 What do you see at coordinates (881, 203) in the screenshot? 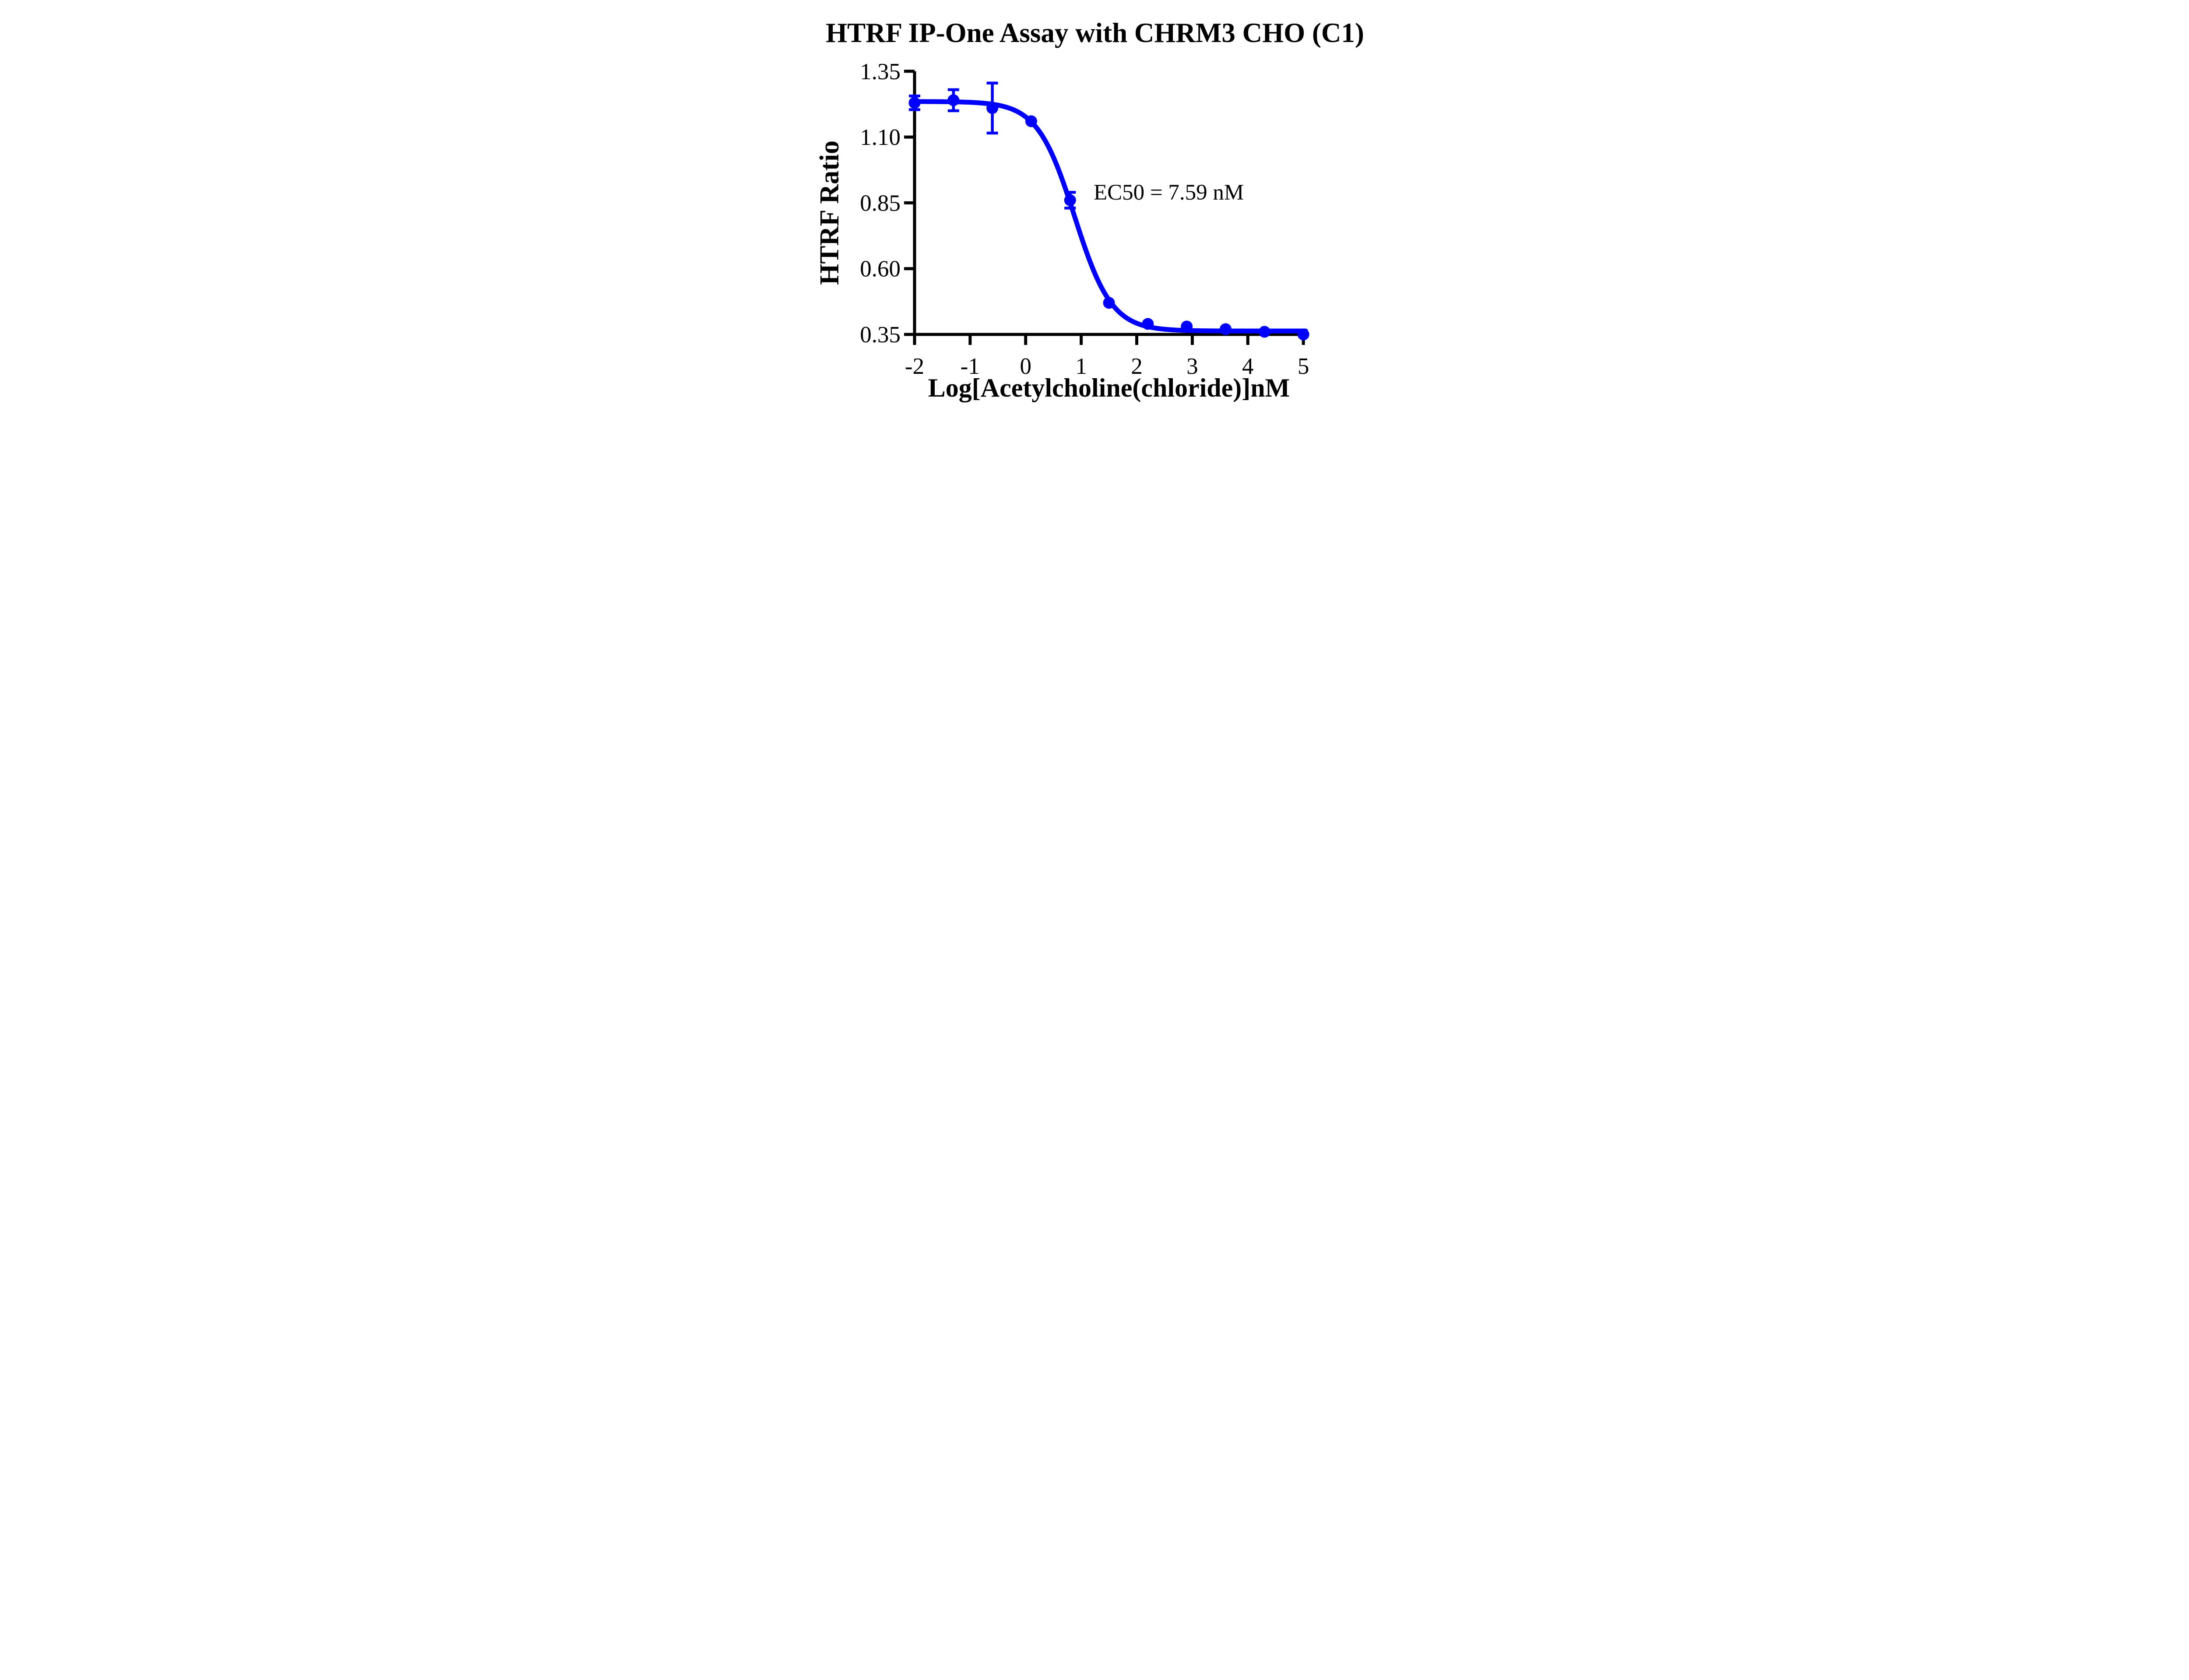
I see `y-tick-label: 0.85` at bounding box center [881, 203].